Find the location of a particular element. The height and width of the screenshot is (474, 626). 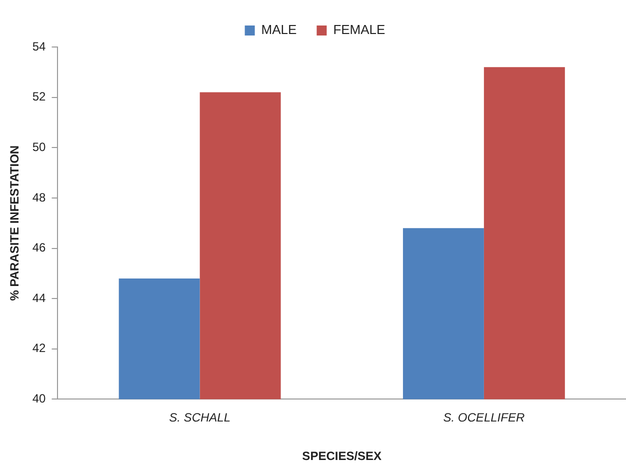

x-tick-label: S. OCELLIFER is located at coordinates (484, 417).